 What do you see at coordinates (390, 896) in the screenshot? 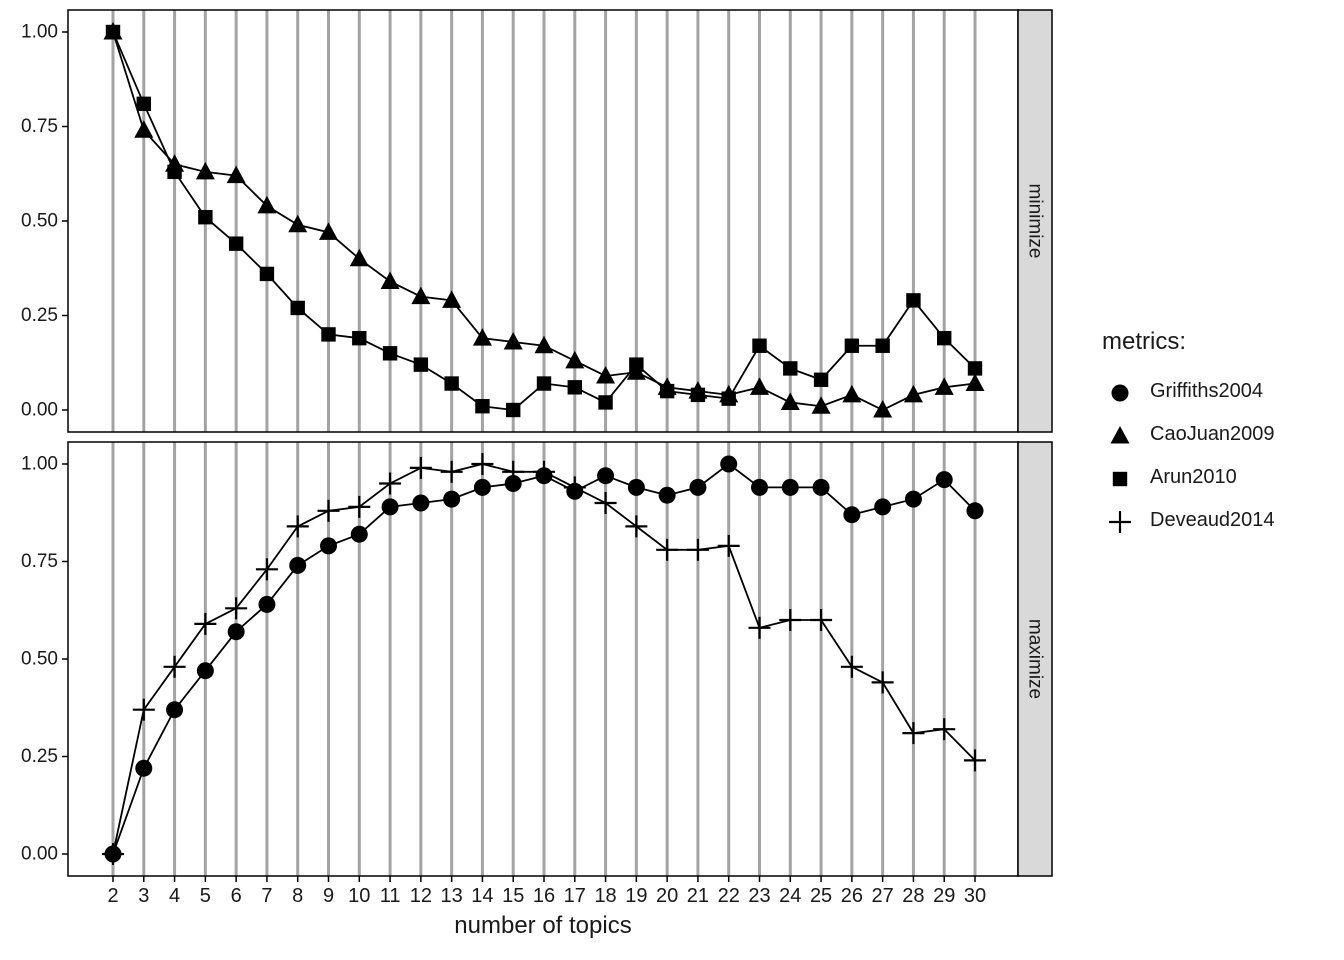
I see `x-tick-label: 11` at bounding box center [390, 896].